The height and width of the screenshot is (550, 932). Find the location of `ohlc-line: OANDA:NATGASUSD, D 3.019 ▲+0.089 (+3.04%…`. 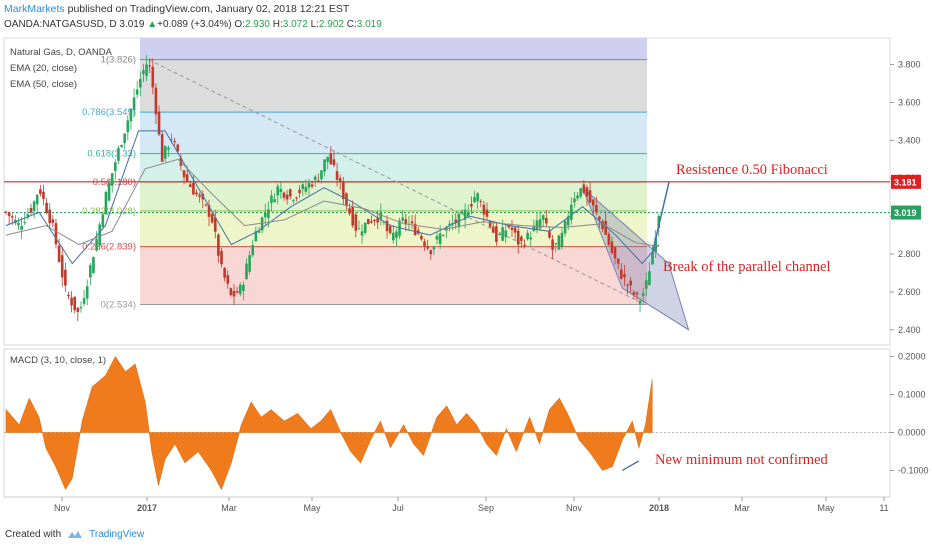

ohlc-line: OANDA:NATGASUSD, D 3.019 ▲+0.089 (+3.04%… is located at coordinates (193, 24).